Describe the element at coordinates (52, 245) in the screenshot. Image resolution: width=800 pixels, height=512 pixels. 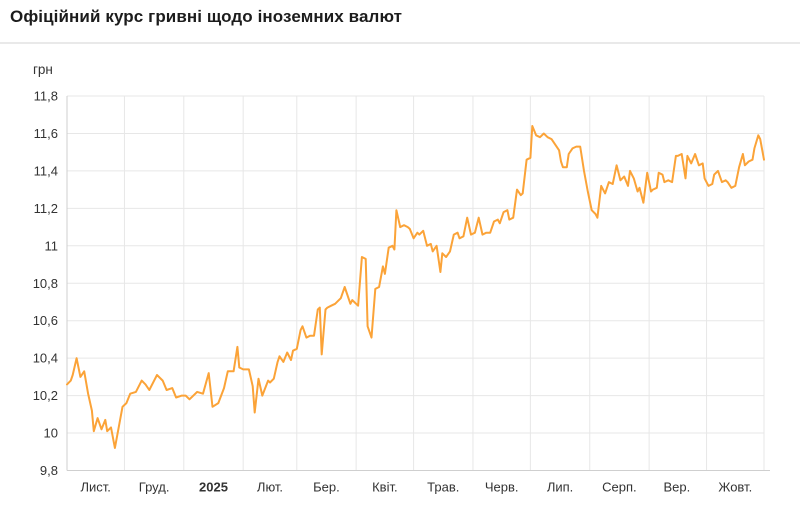
I see `y-tick-label: 11` at that location.